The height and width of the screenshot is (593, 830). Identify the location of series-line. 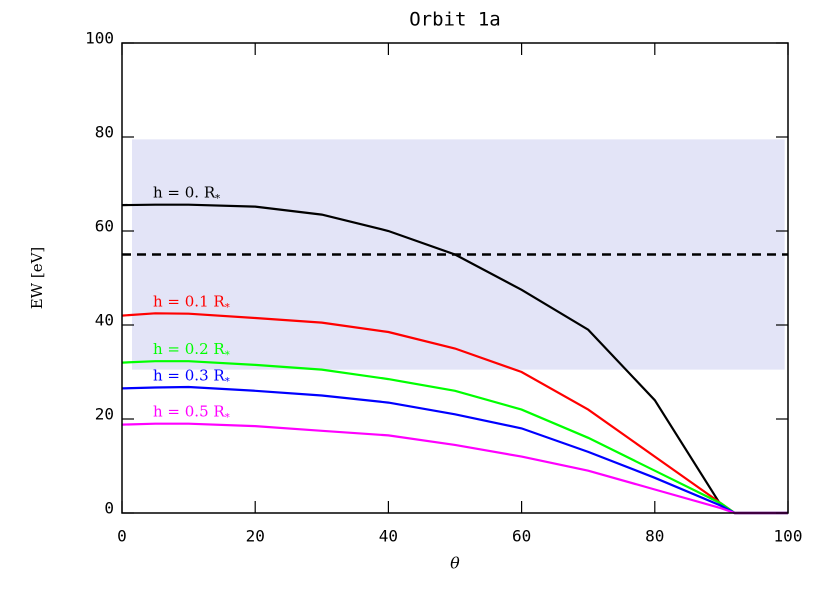
(454, 468).